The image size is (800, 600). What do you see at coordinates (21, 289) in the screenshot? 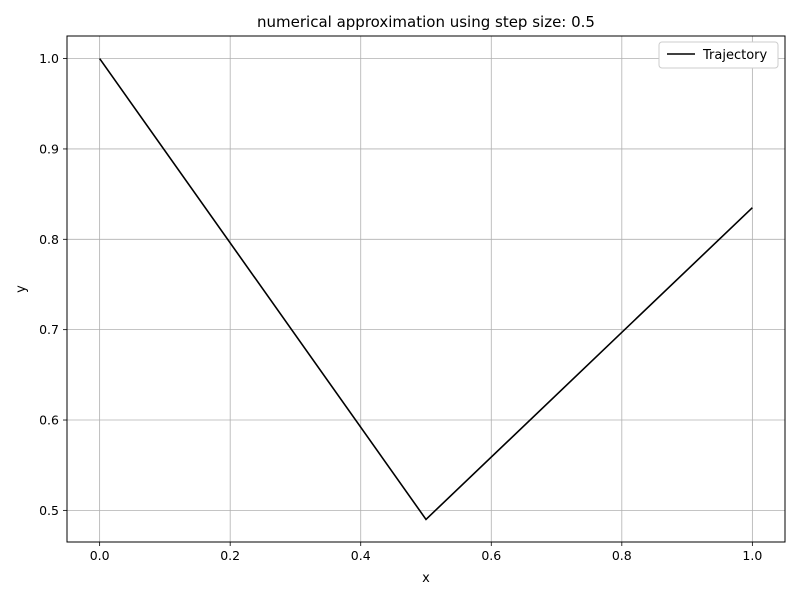
I see `y-axis-label: y` at bounding box center [21, 289].